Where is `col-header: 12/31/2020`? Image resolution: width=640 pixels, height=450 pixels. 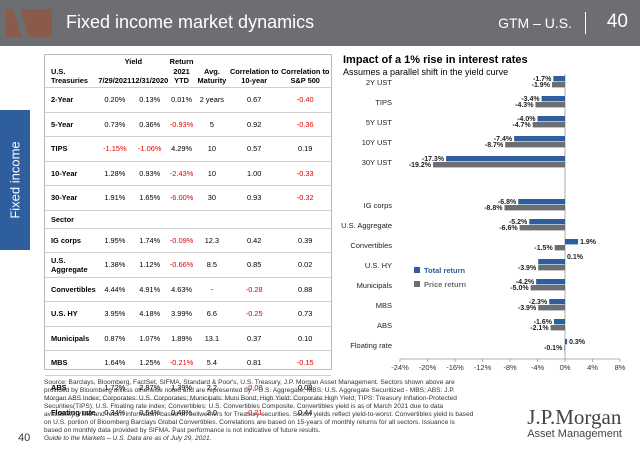 col-header: 12/31/2020 is located at coordinates (150, 80).